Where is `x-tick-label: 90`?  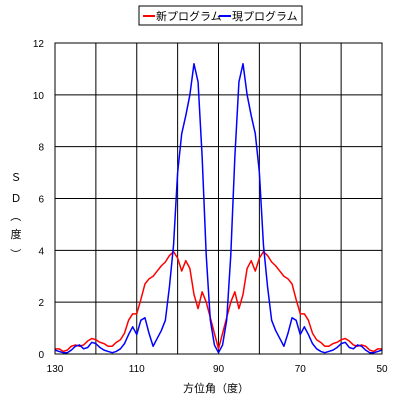
x-tick-label: 90 is located at coordinates (219, 369).